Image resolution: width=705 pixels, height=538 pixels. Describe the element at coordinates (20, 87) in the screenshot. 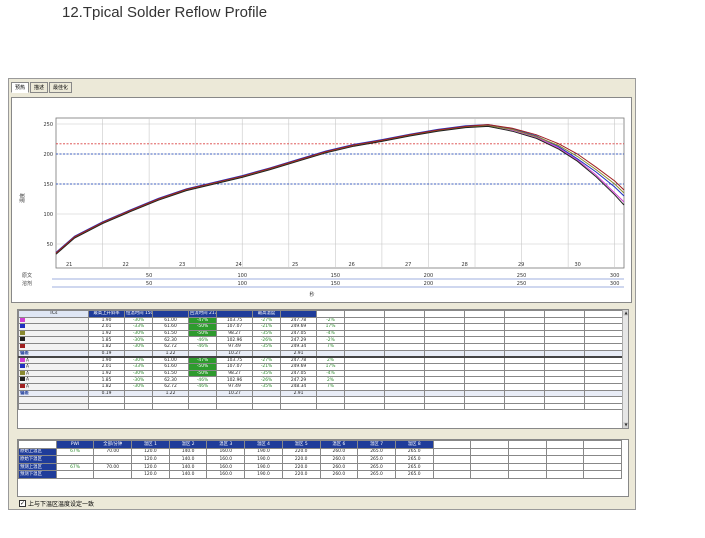

I see `tab-preheat: 预热` at that location.